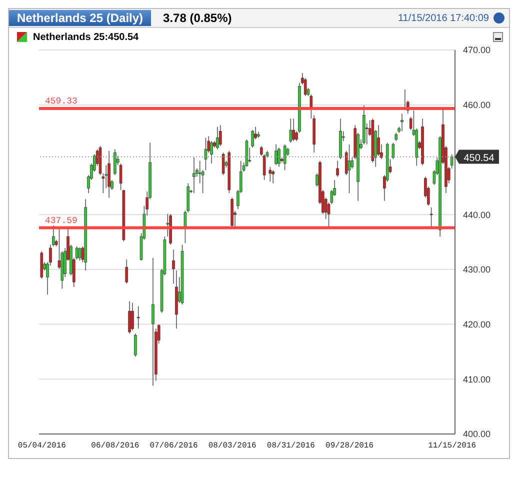 This screenshot has width=512, height=494. I want to click on chart-subtitle: 3.78 (0.85%), so click(197, 18).